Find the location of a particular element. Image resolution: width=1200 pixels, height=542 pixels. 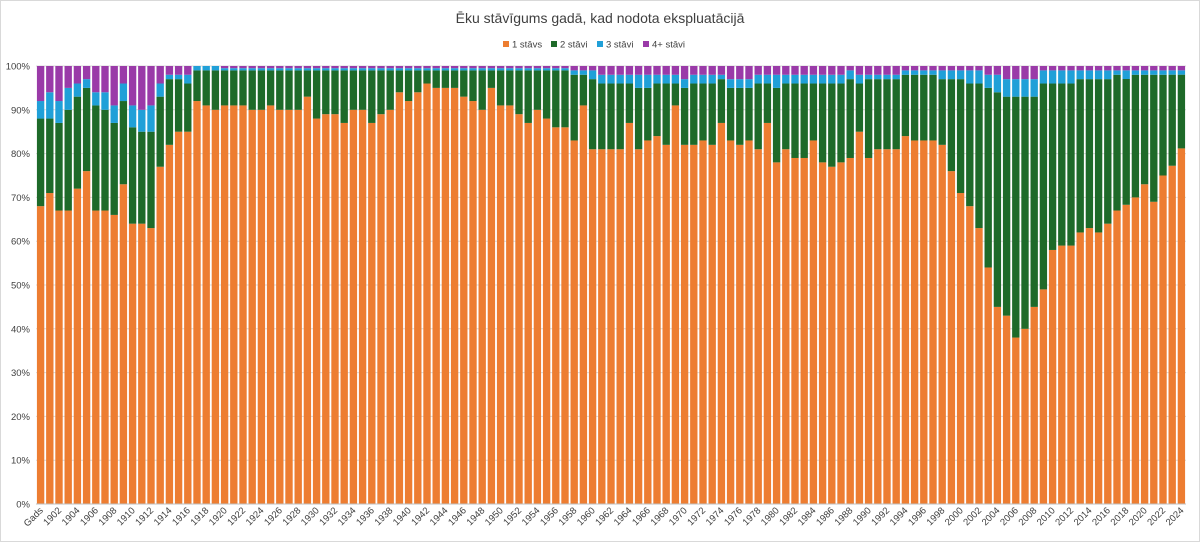

y-tick-label: 20% is located at coordinates (21, 417).